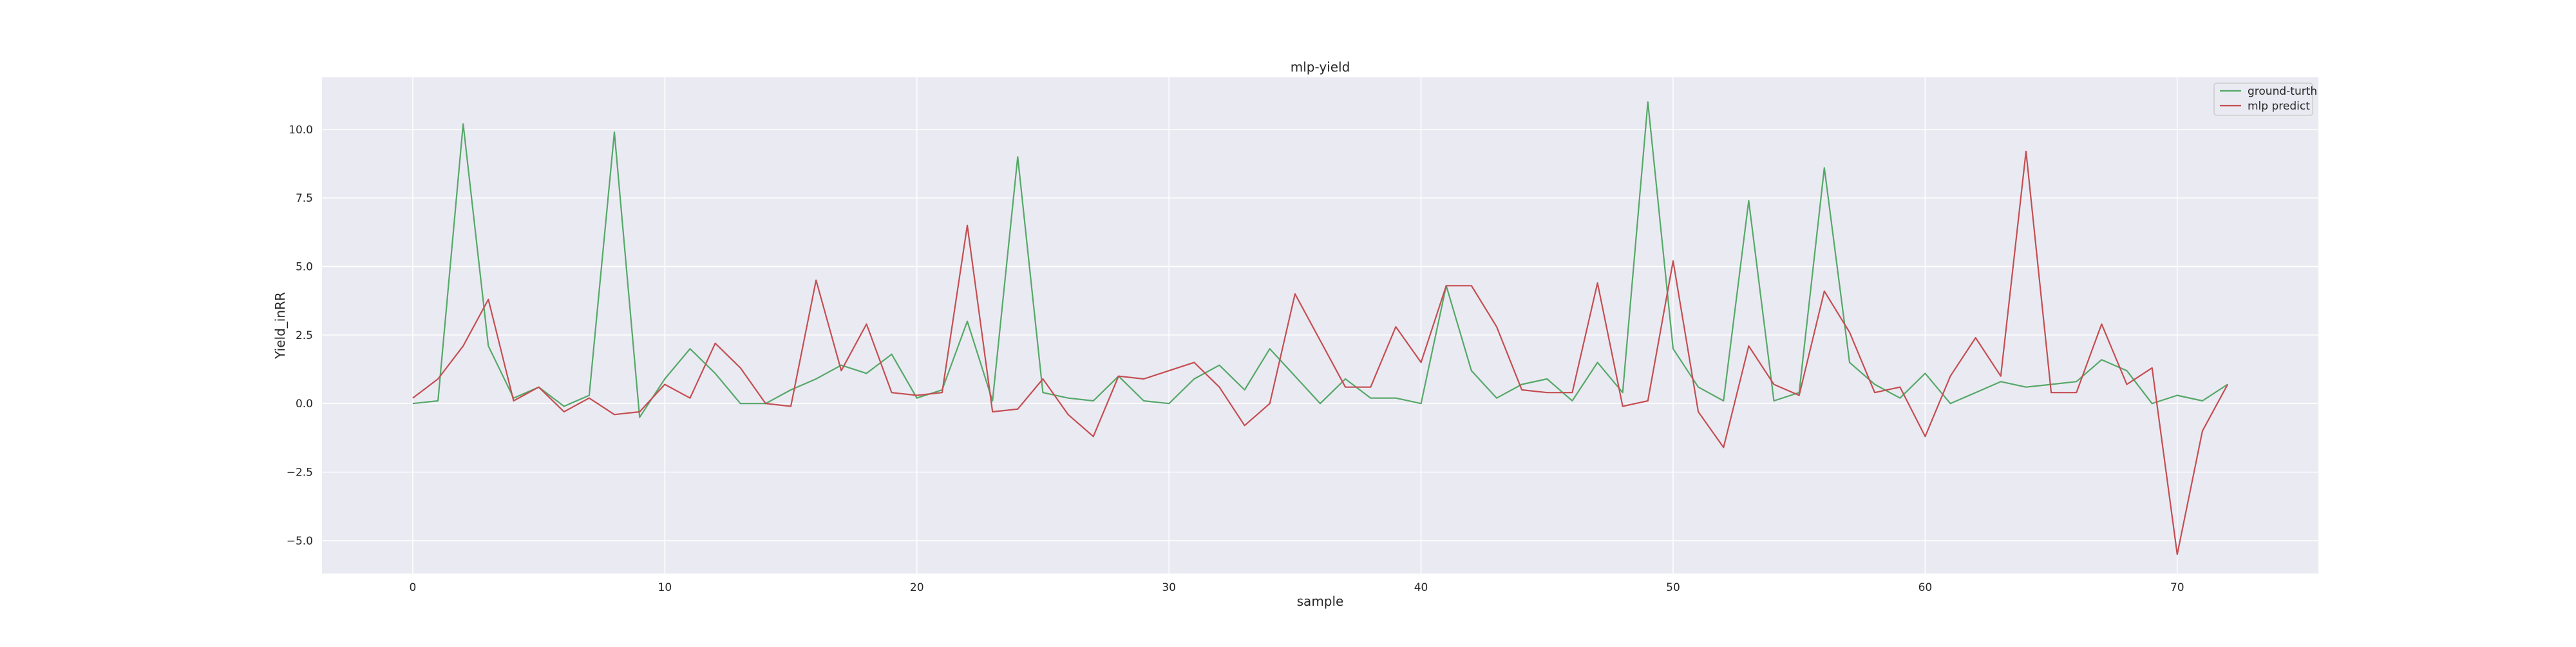 Image resolution: width=2576 pixels, height=647 pixels. What do you see at coordinates (301, 130) in the screenshot?
I see `y-tick-label: 10.0` at bounding box center [301, 130].